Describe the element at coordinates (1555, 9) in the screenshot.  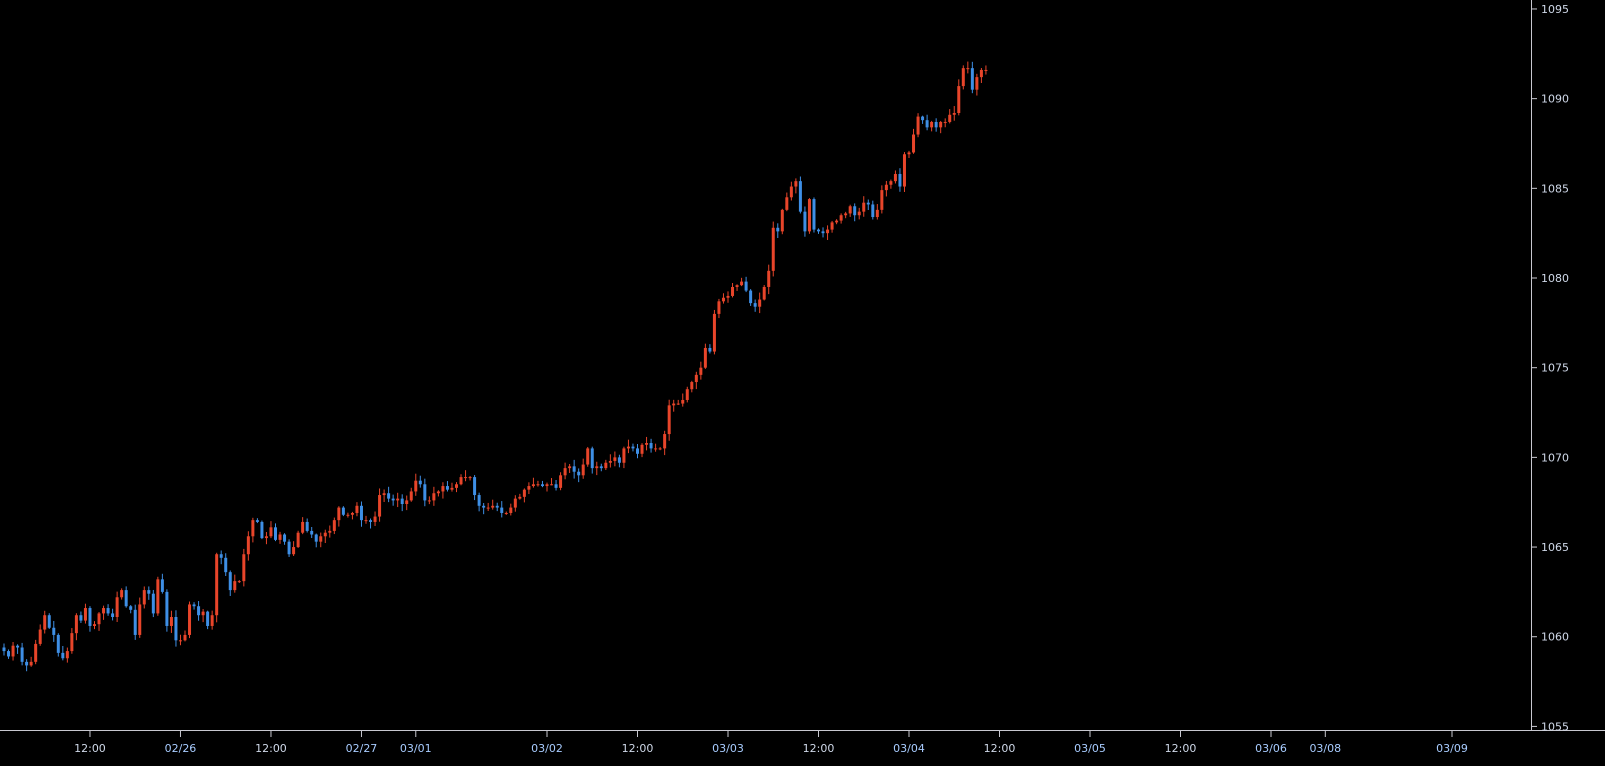
I see `y-tick-label: 1095` at that location.